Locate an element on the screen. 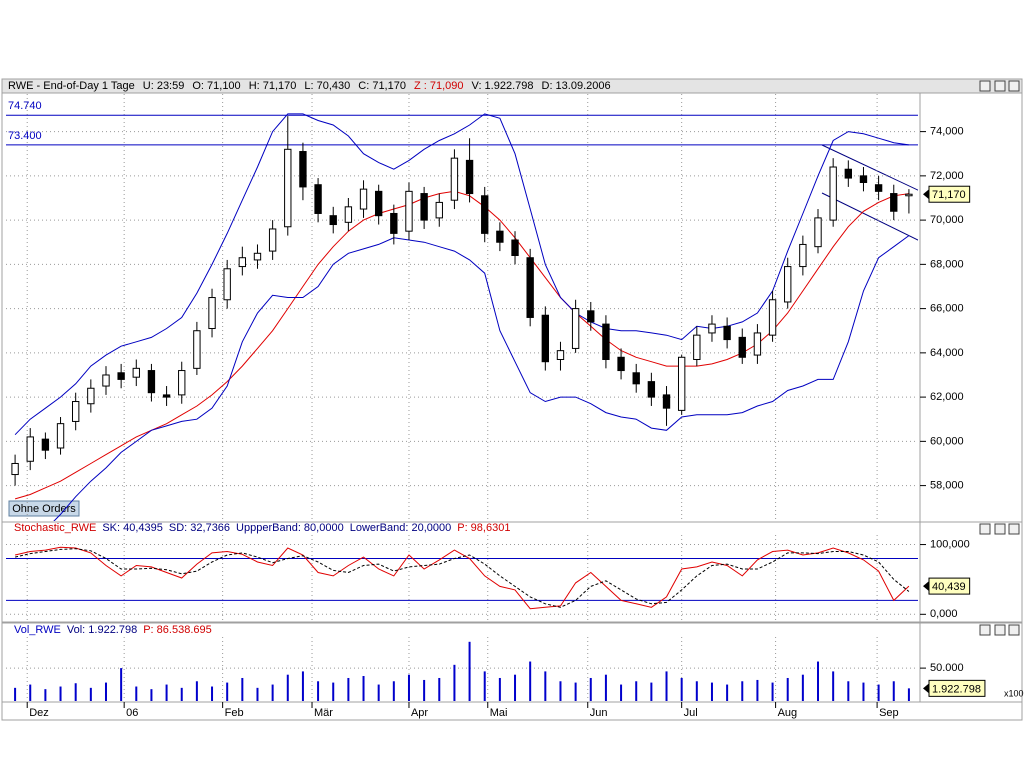 The image size is (1024, 768). orders-button is located at coordinates (44, 508).